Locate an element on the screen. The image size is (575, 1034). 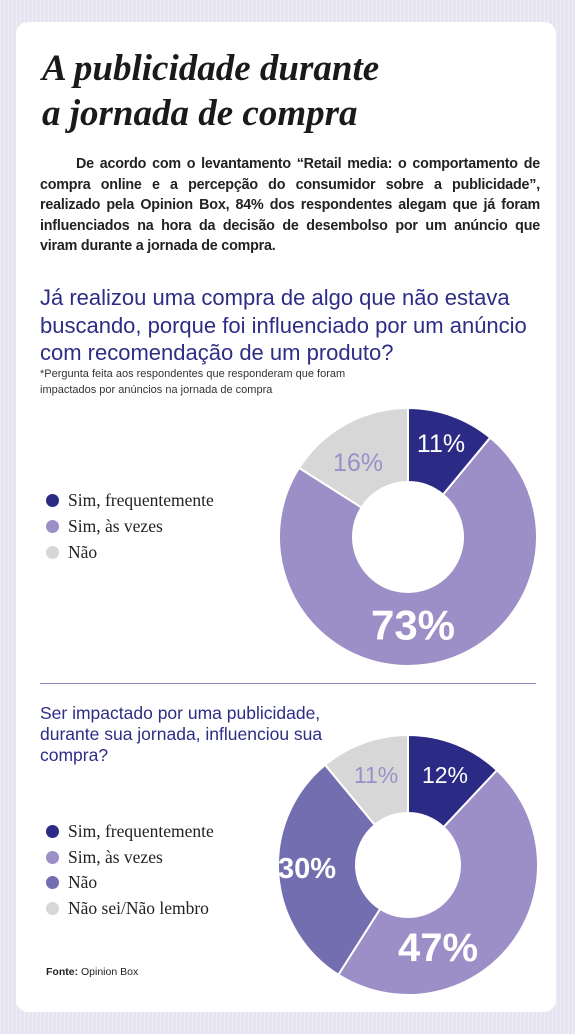
title-line-2: a jornada de compra is located at coordinates (200, 113).